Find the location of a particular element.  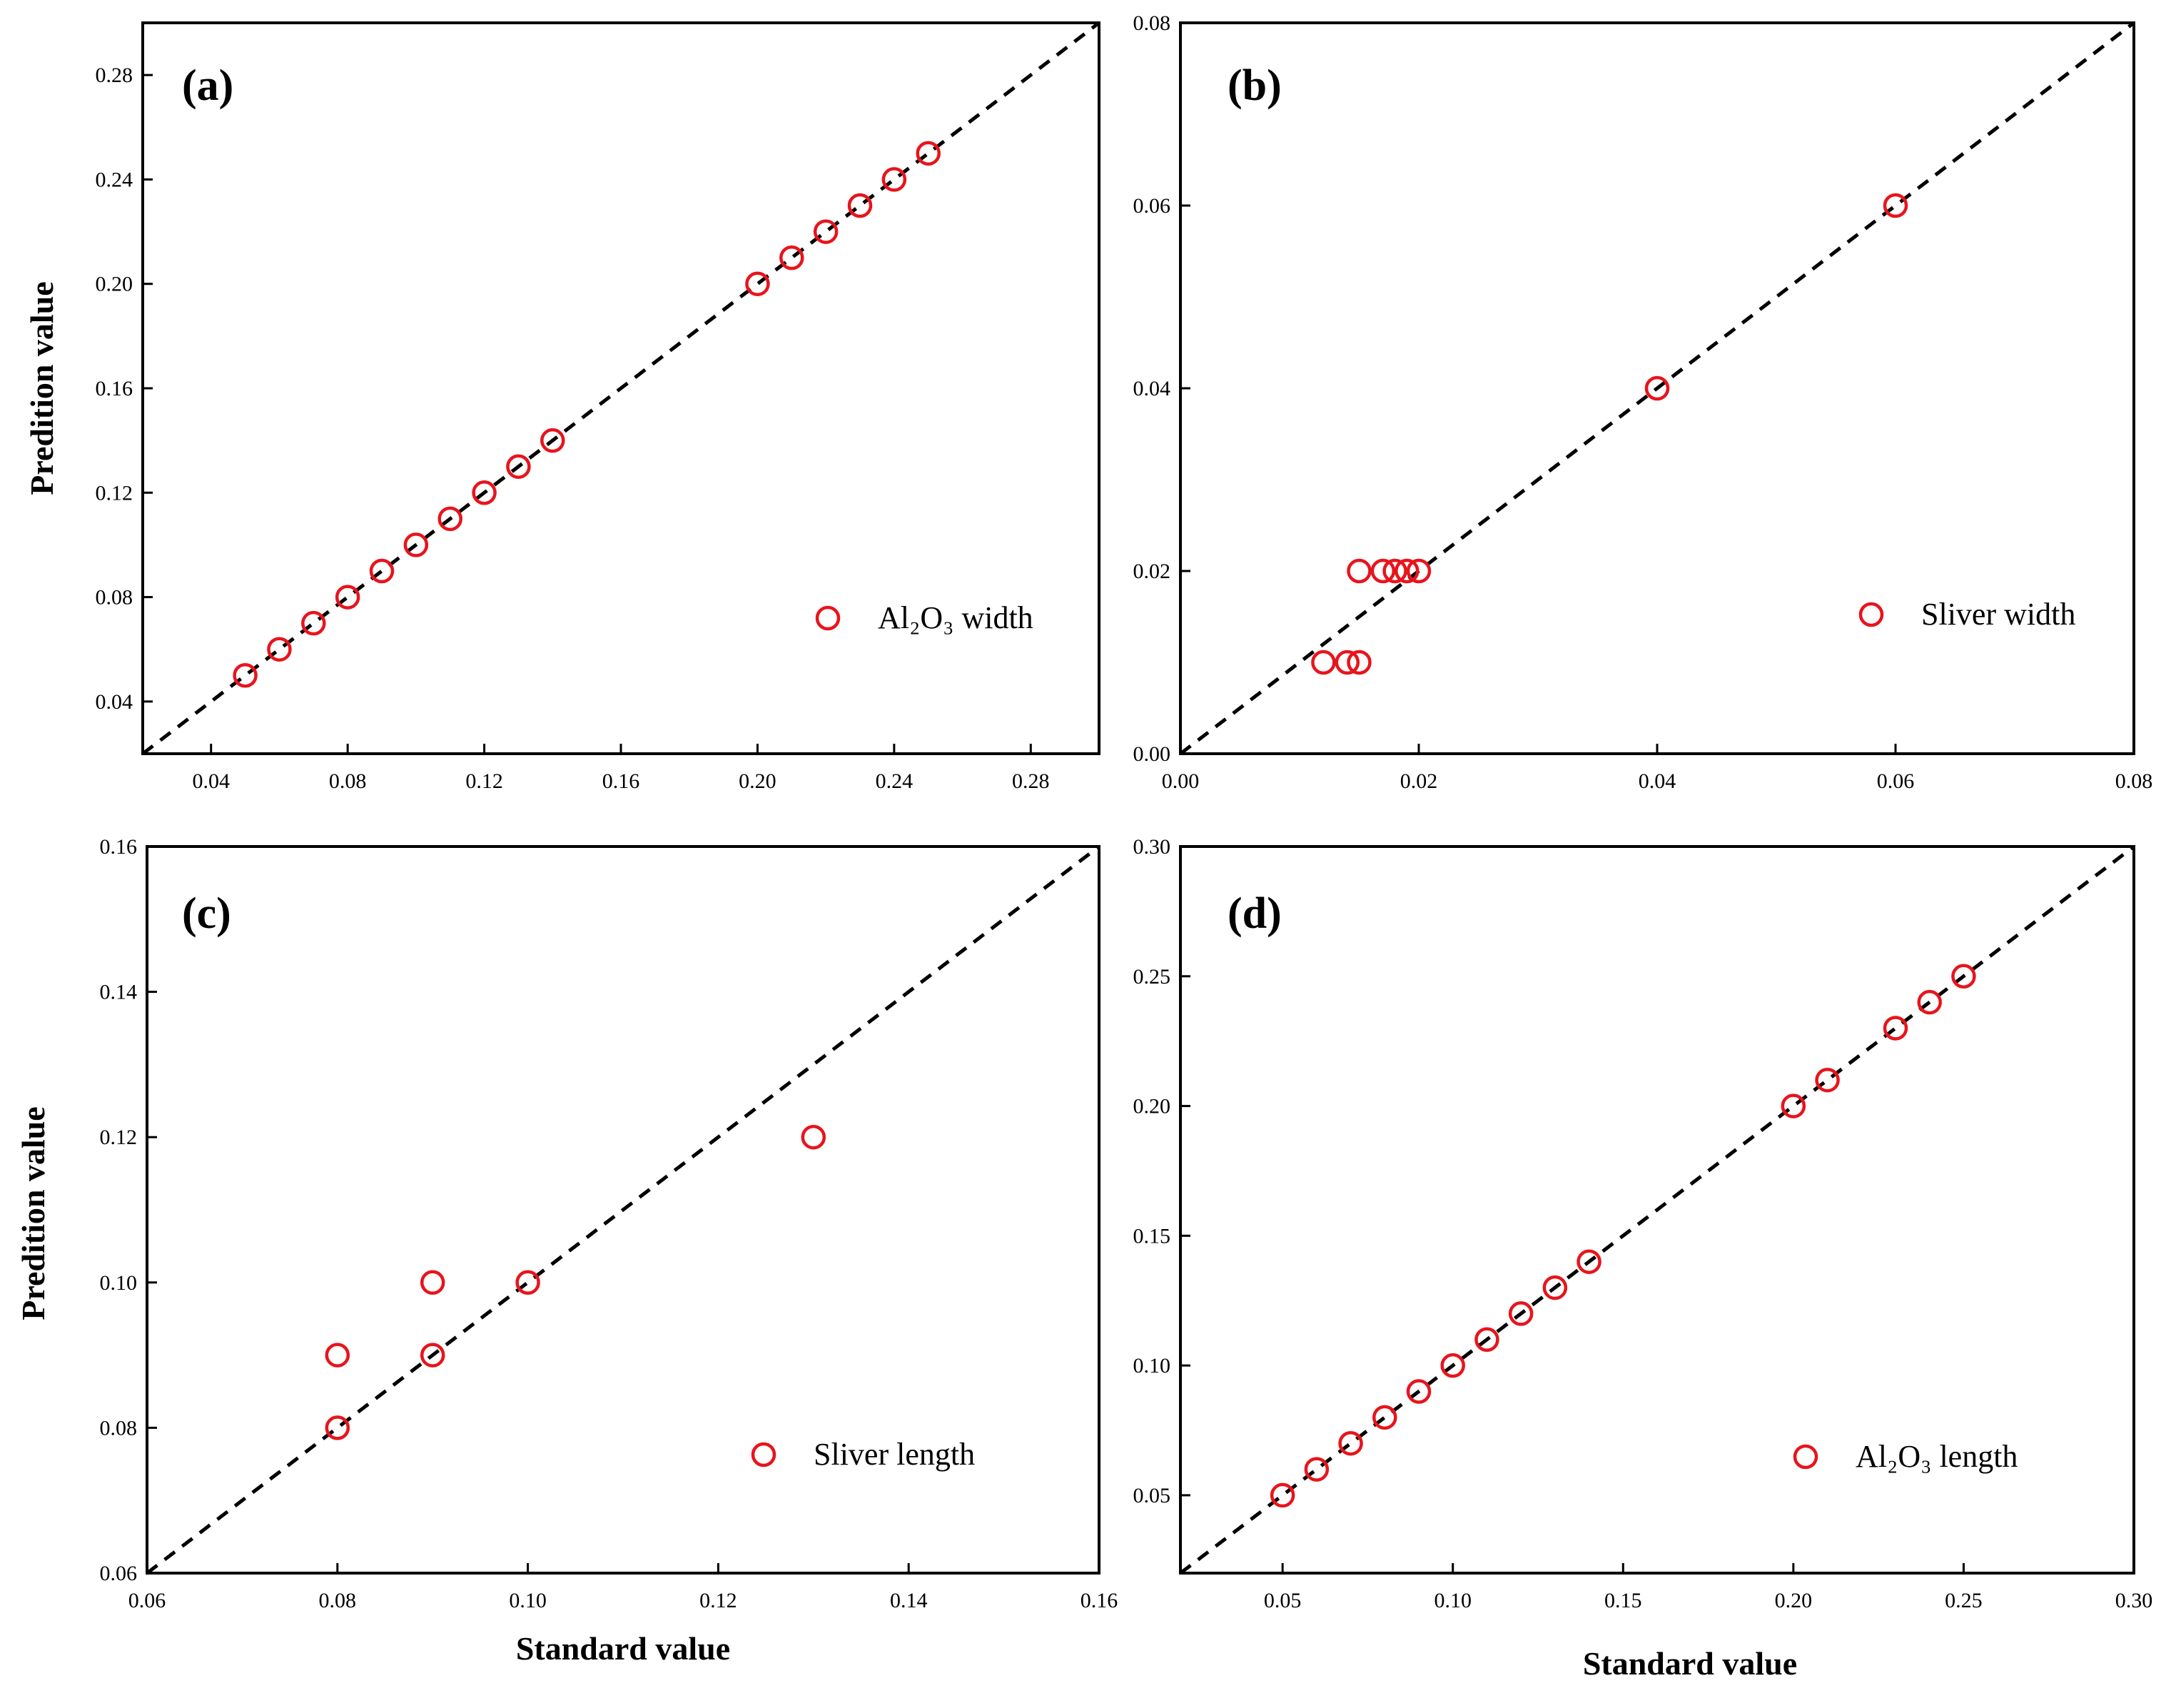

x-tick-label: 0.24 is located at coordinates (895, 781).